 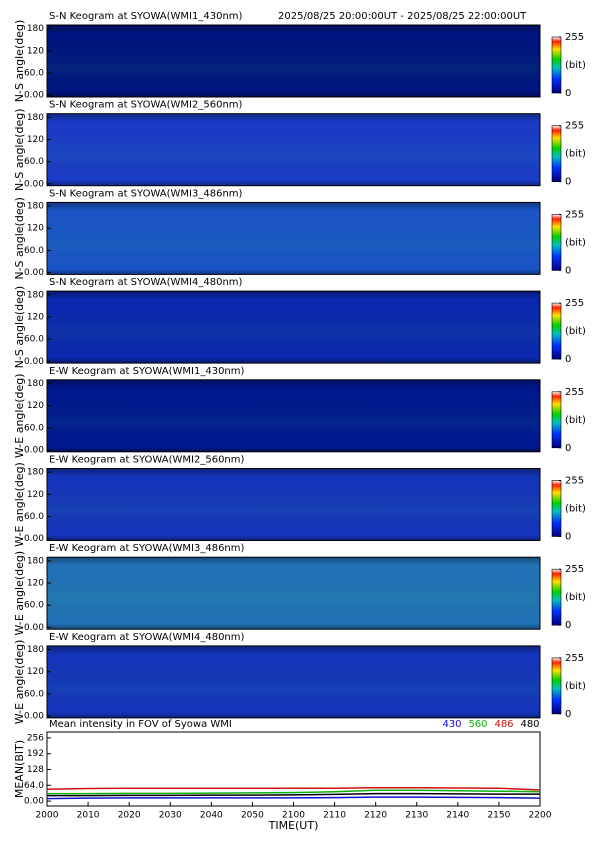 I want to click on x-tick-label: 2120, so click(x=375, y=816).